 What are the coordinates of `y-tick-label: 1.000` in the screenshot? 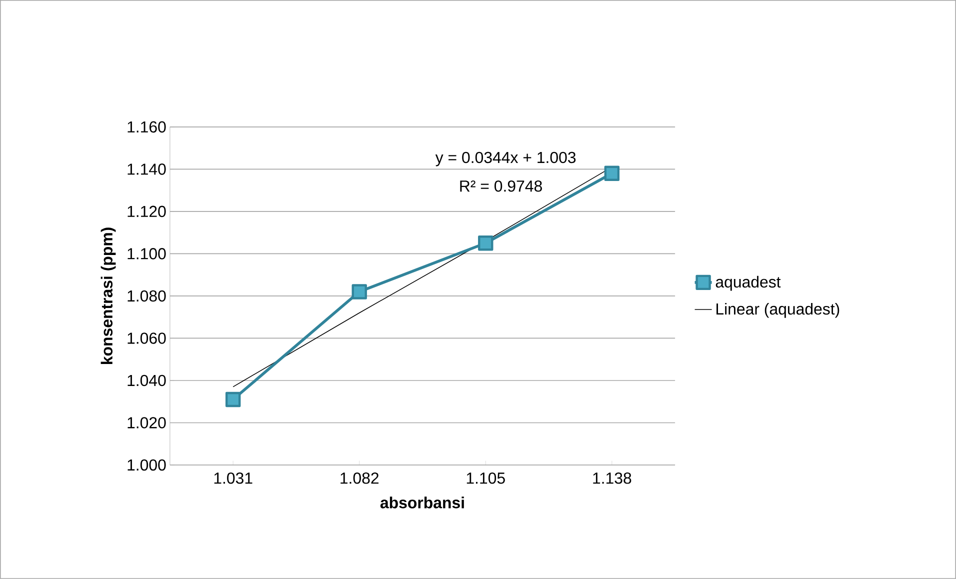 It's located at (147, 465).